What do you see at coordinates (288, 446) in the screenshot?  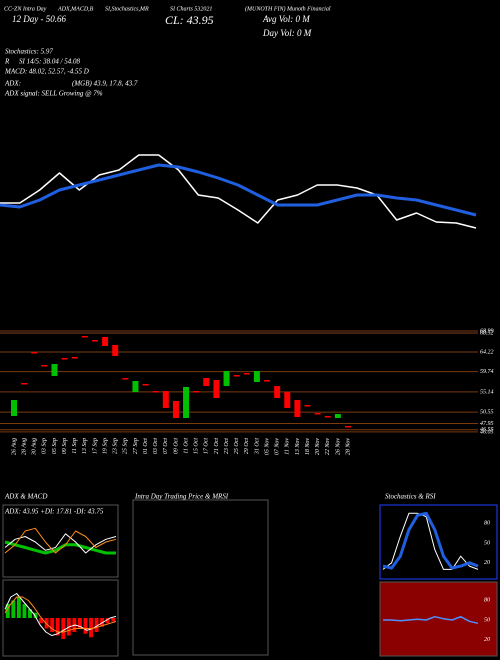 I see `x-tick-label: 11 Nov` at bounding box center [288, 446].